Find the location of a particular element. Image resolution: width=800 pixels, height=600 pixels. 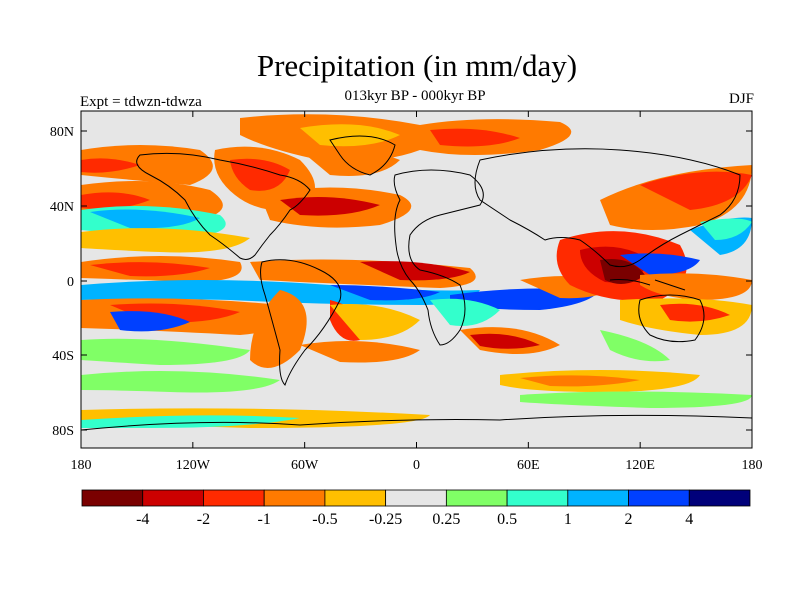

plot-title: Precipitation (in mm/day) is located at coordinates (417, 65).